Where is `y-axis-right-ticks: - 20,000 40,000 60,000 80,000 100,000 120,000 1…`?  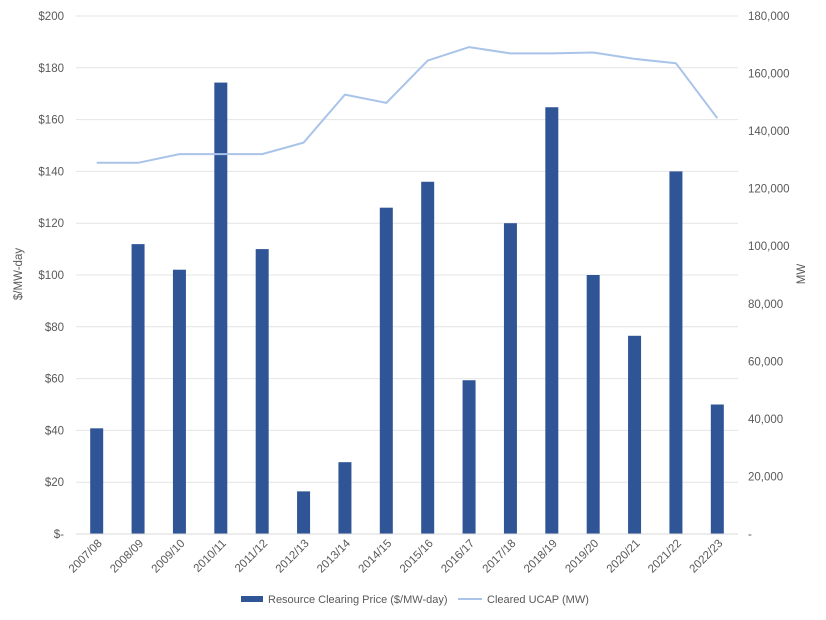 y-axis-right-ticks: - 20,000 40,000 60,000 80,000 100,000 120,000 1… is located at coordinates (769, 276).